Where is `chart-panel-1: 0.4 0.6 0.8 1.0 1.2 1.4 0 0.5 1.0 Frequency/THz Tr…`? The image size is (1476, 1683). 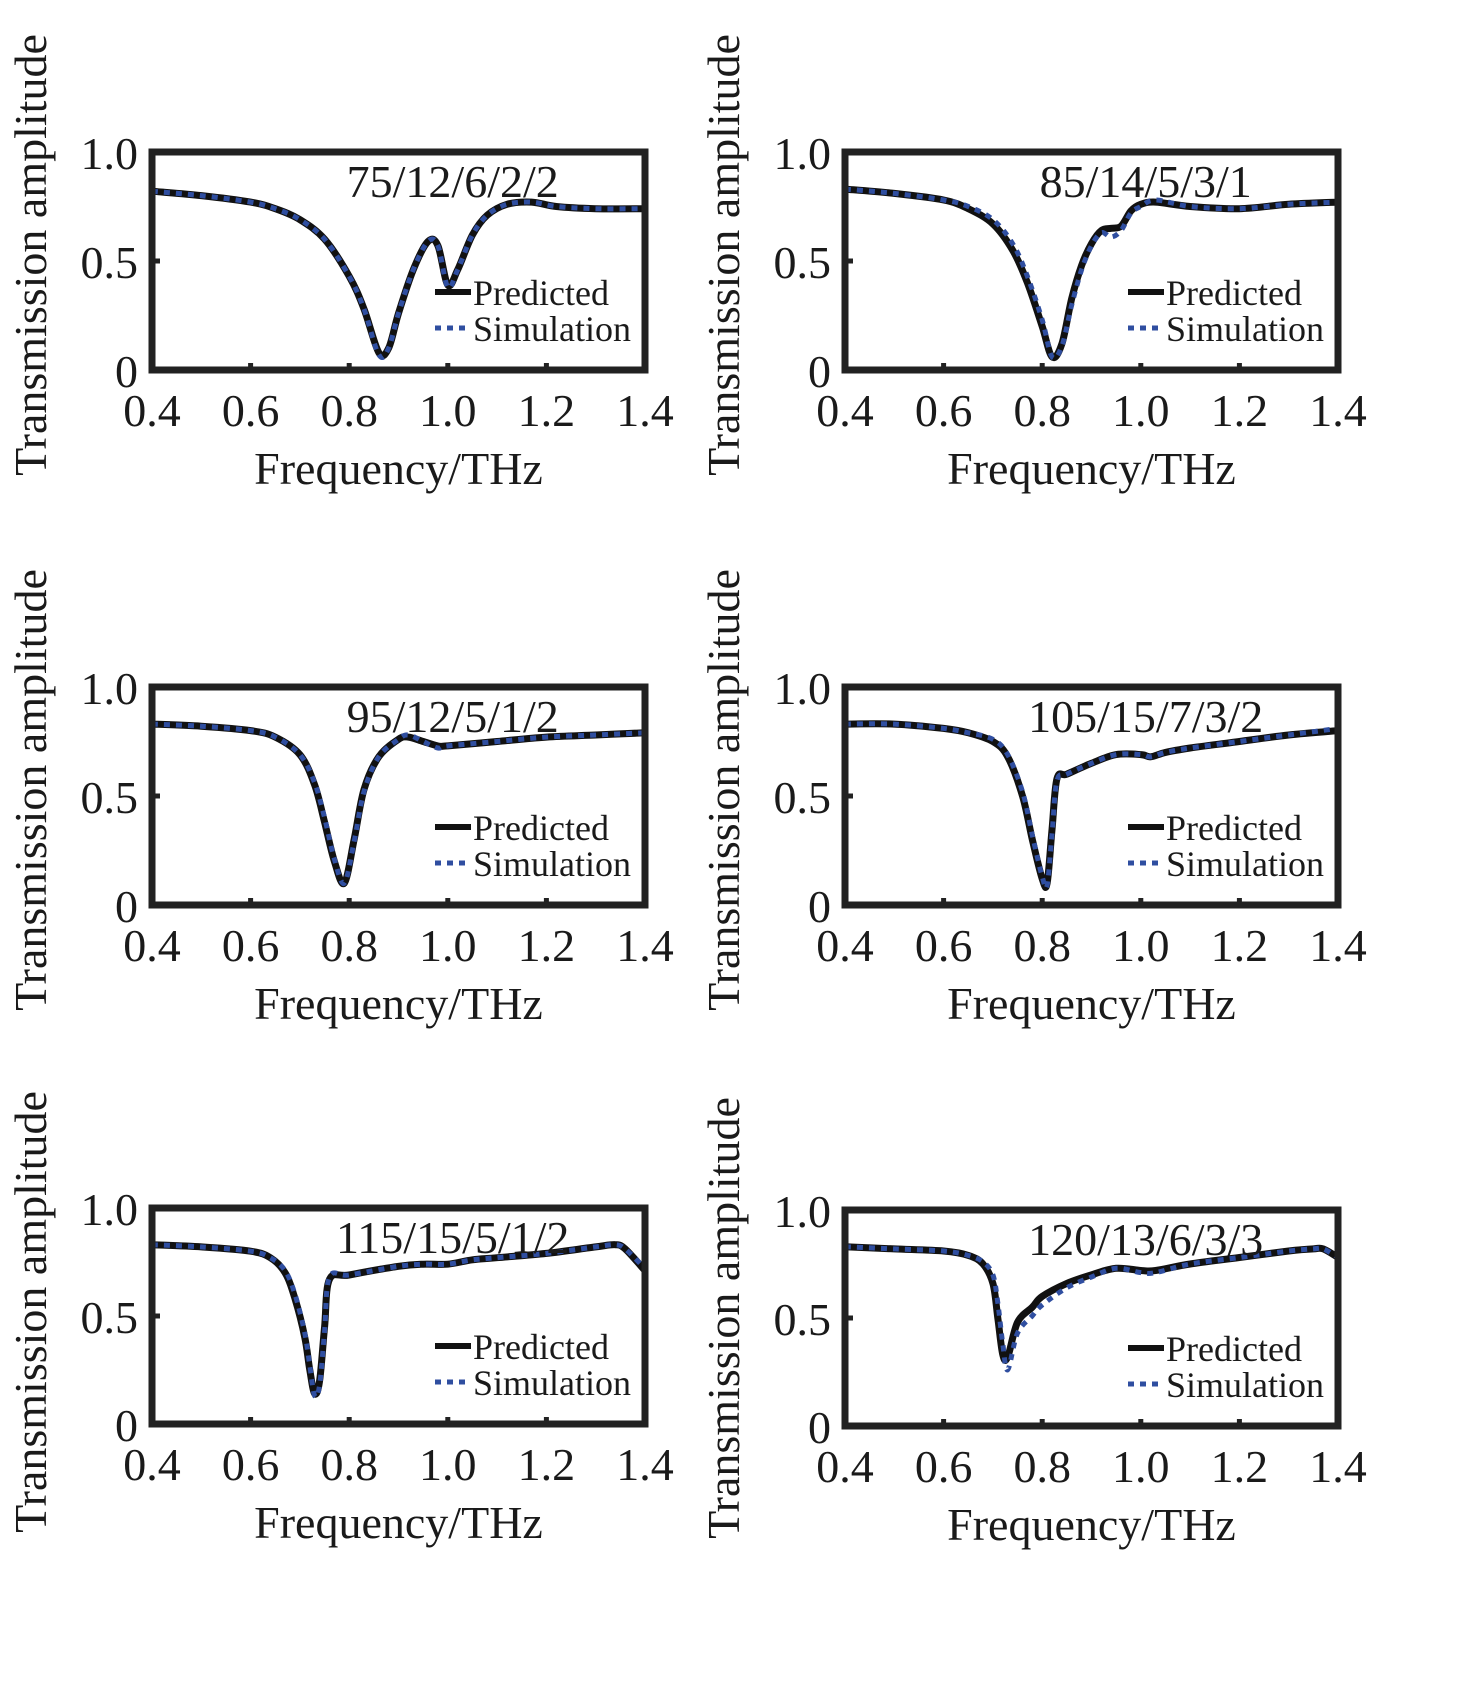 chart-panel-1: 0.4 0.6 0.8 1.0 1.2 1.4 0 0.5 1.0 Frequency/THz Tr… is located at coordinates (339, 264).